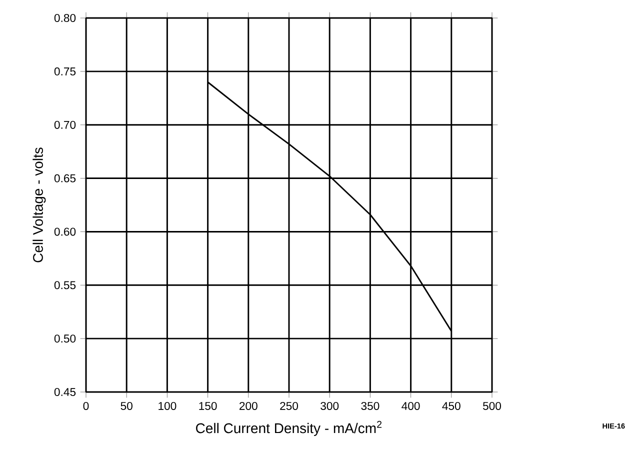 The height and width of the screenshot is (458, 635). I want to click on x-tick-label: 250, so click(289, 406).